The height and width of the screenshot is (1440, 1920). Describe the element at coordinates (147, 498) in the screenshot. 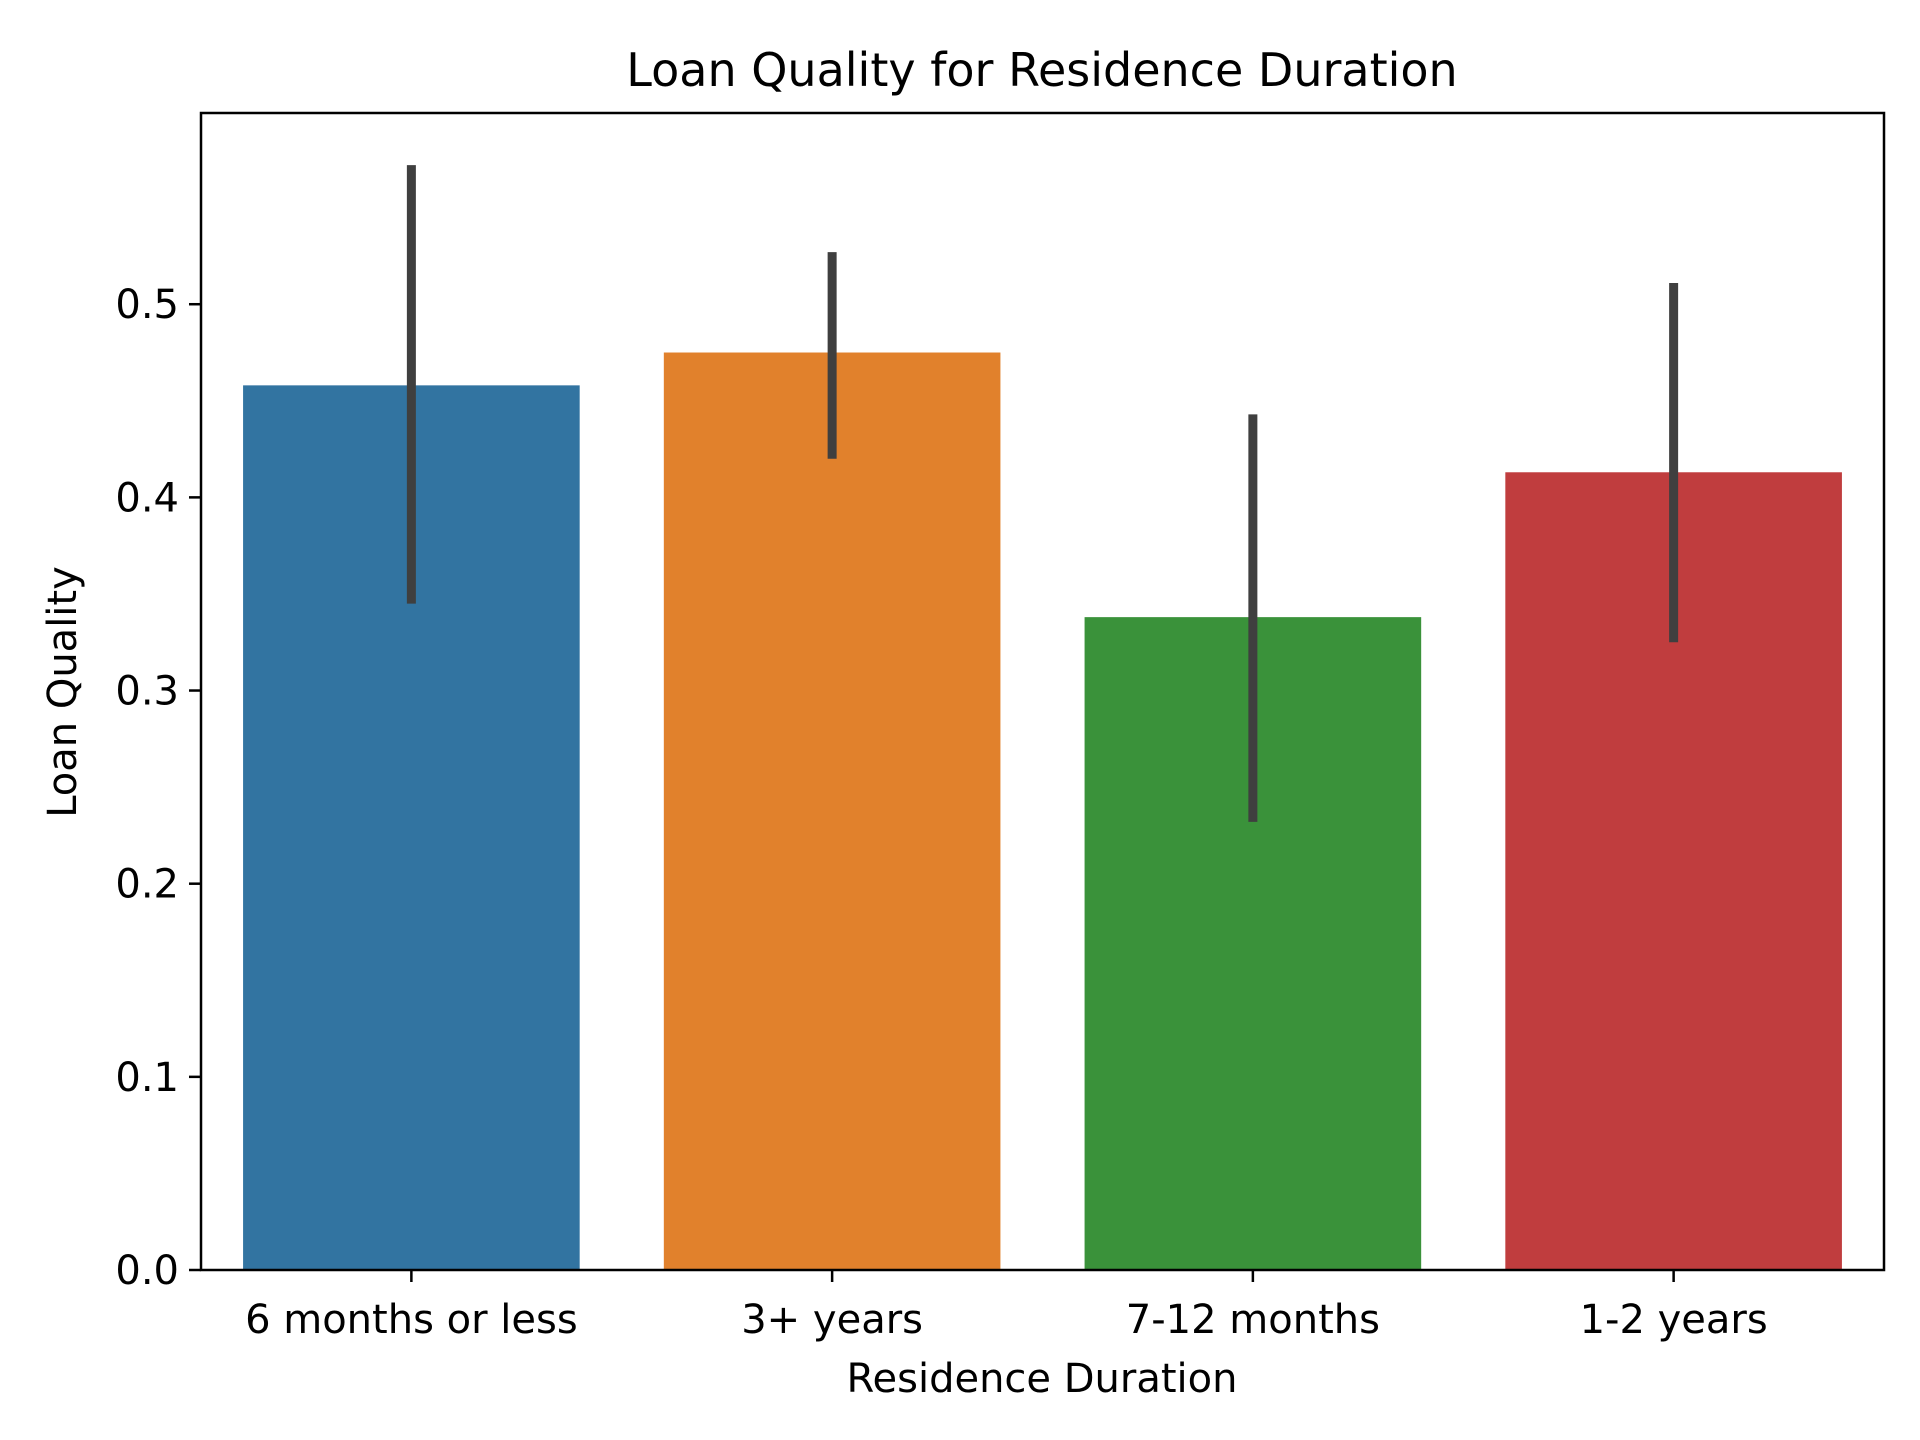

I see `y-tick-label-4: 0.4` at that location.